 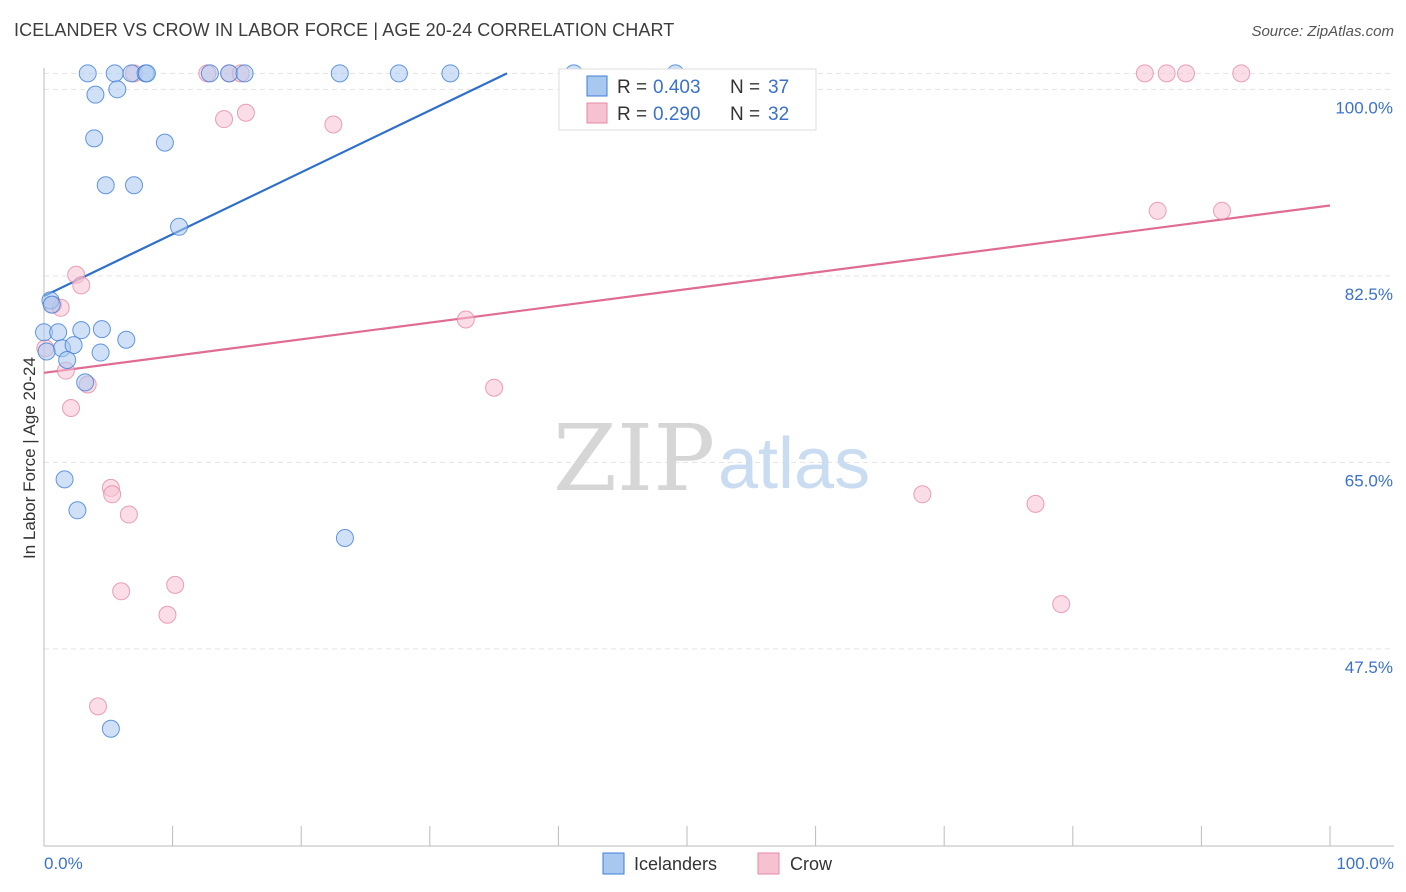 I want to click on bottom-legend-label-crow: Crow, so click(x=811, y=864).